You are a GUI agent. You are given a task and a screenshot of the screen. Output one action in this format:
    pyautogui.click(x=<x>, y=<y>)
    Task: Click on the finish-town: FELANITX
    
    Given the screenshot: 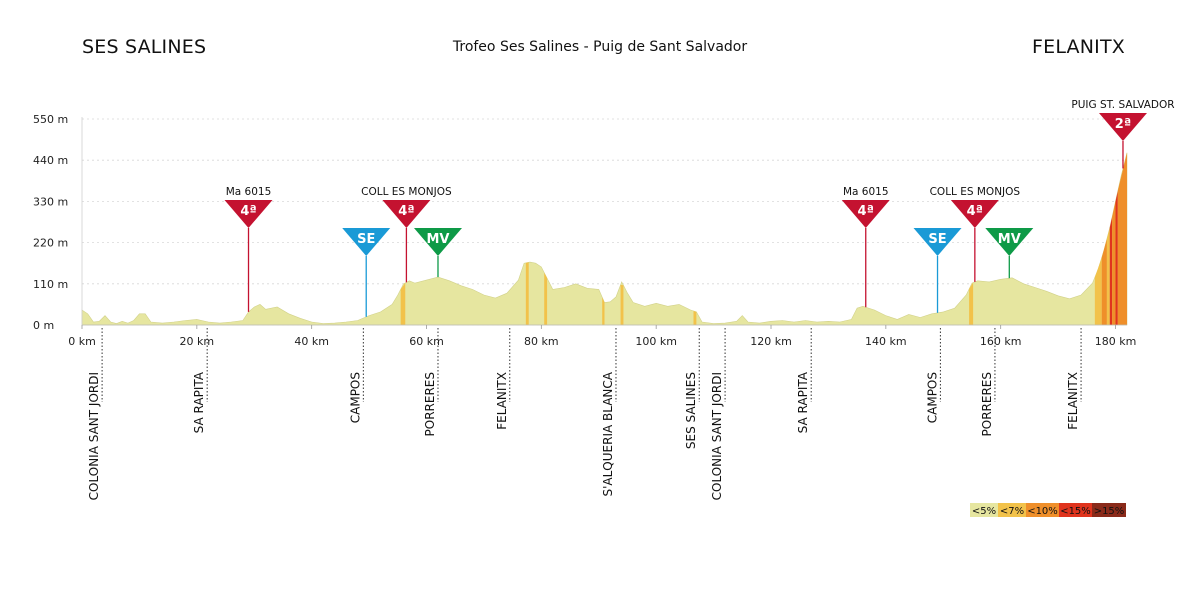 What is the action you would take?
    pyautogui.click(x=1078, y=47)
    